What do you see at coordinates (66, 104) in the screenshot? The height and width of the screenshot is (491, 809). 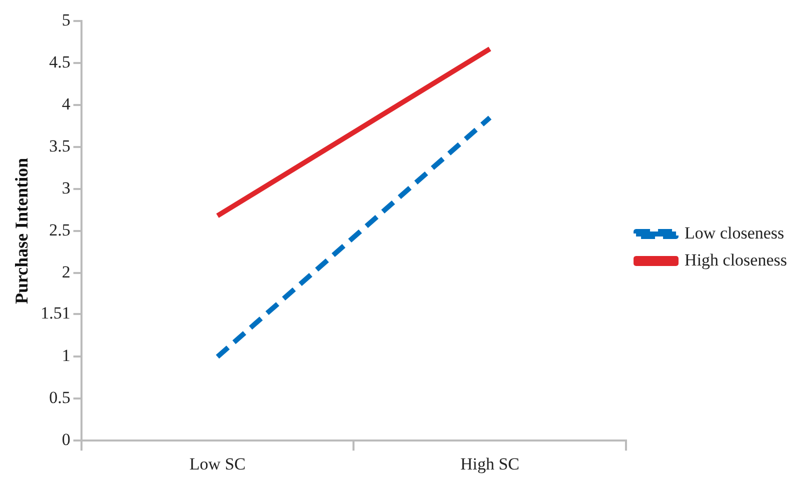 I see `y-tick-label: 4` at bounding box center [66, 104].